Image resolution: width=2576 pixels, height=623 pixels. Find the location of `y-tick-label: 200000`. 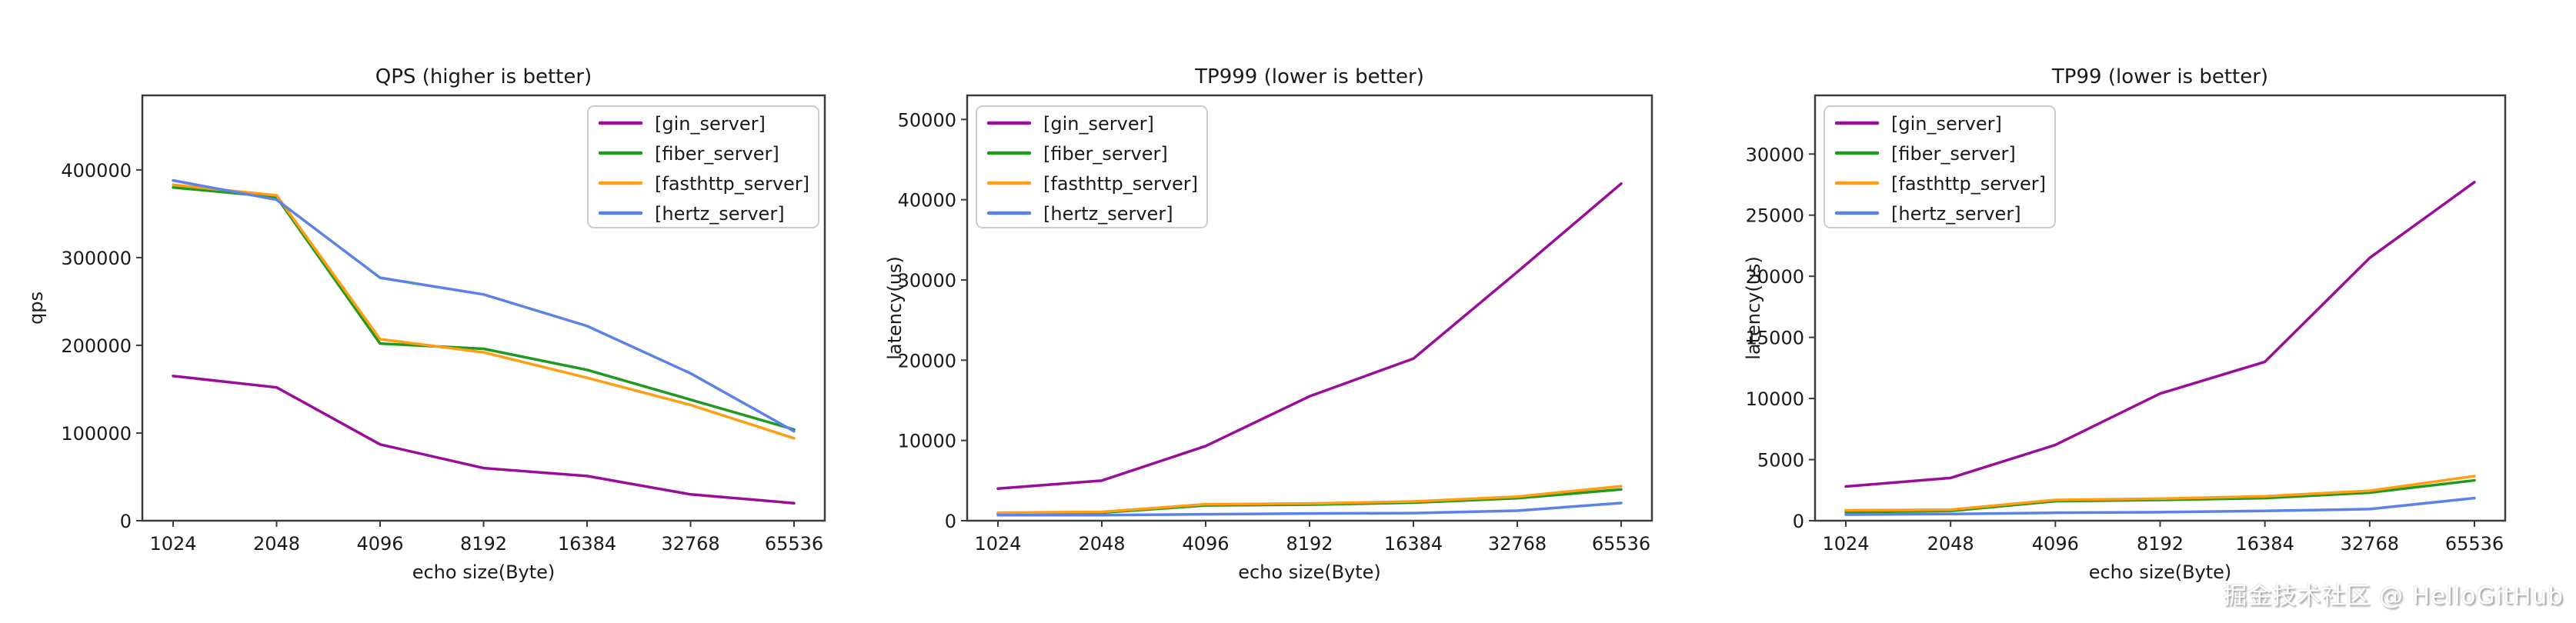

y-tick-label: 200000 is located at coordinates (97, 346).